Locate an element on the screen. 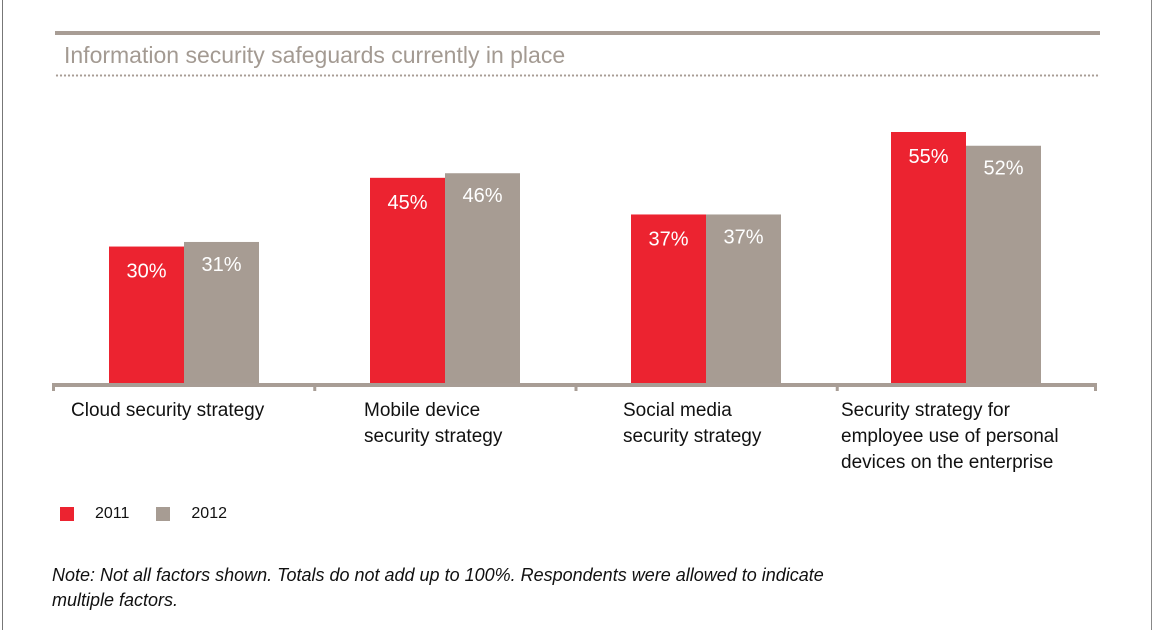 The width and height of the screenshot is (1153, 630). bar-cloud-2011 is located at coordinates (146, 315).